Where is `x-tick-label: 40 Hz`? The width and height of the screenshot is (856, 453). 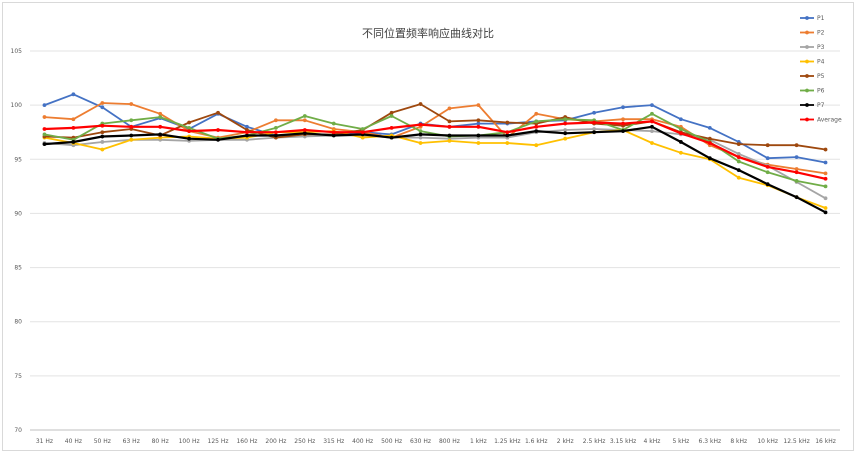 x-tick-label: 40 Hz is located at coordinates (73, 441).